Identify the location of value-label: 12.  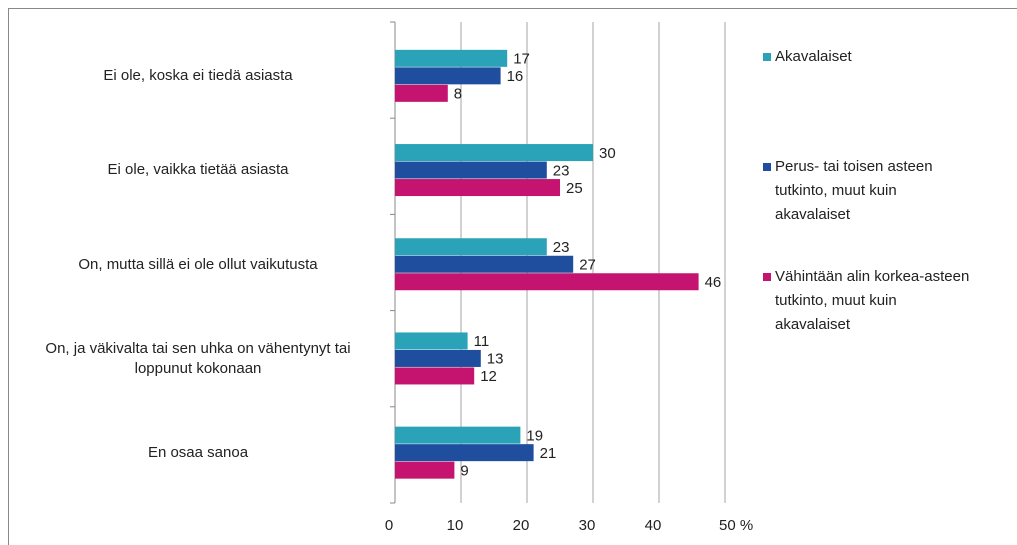
(488, 376).